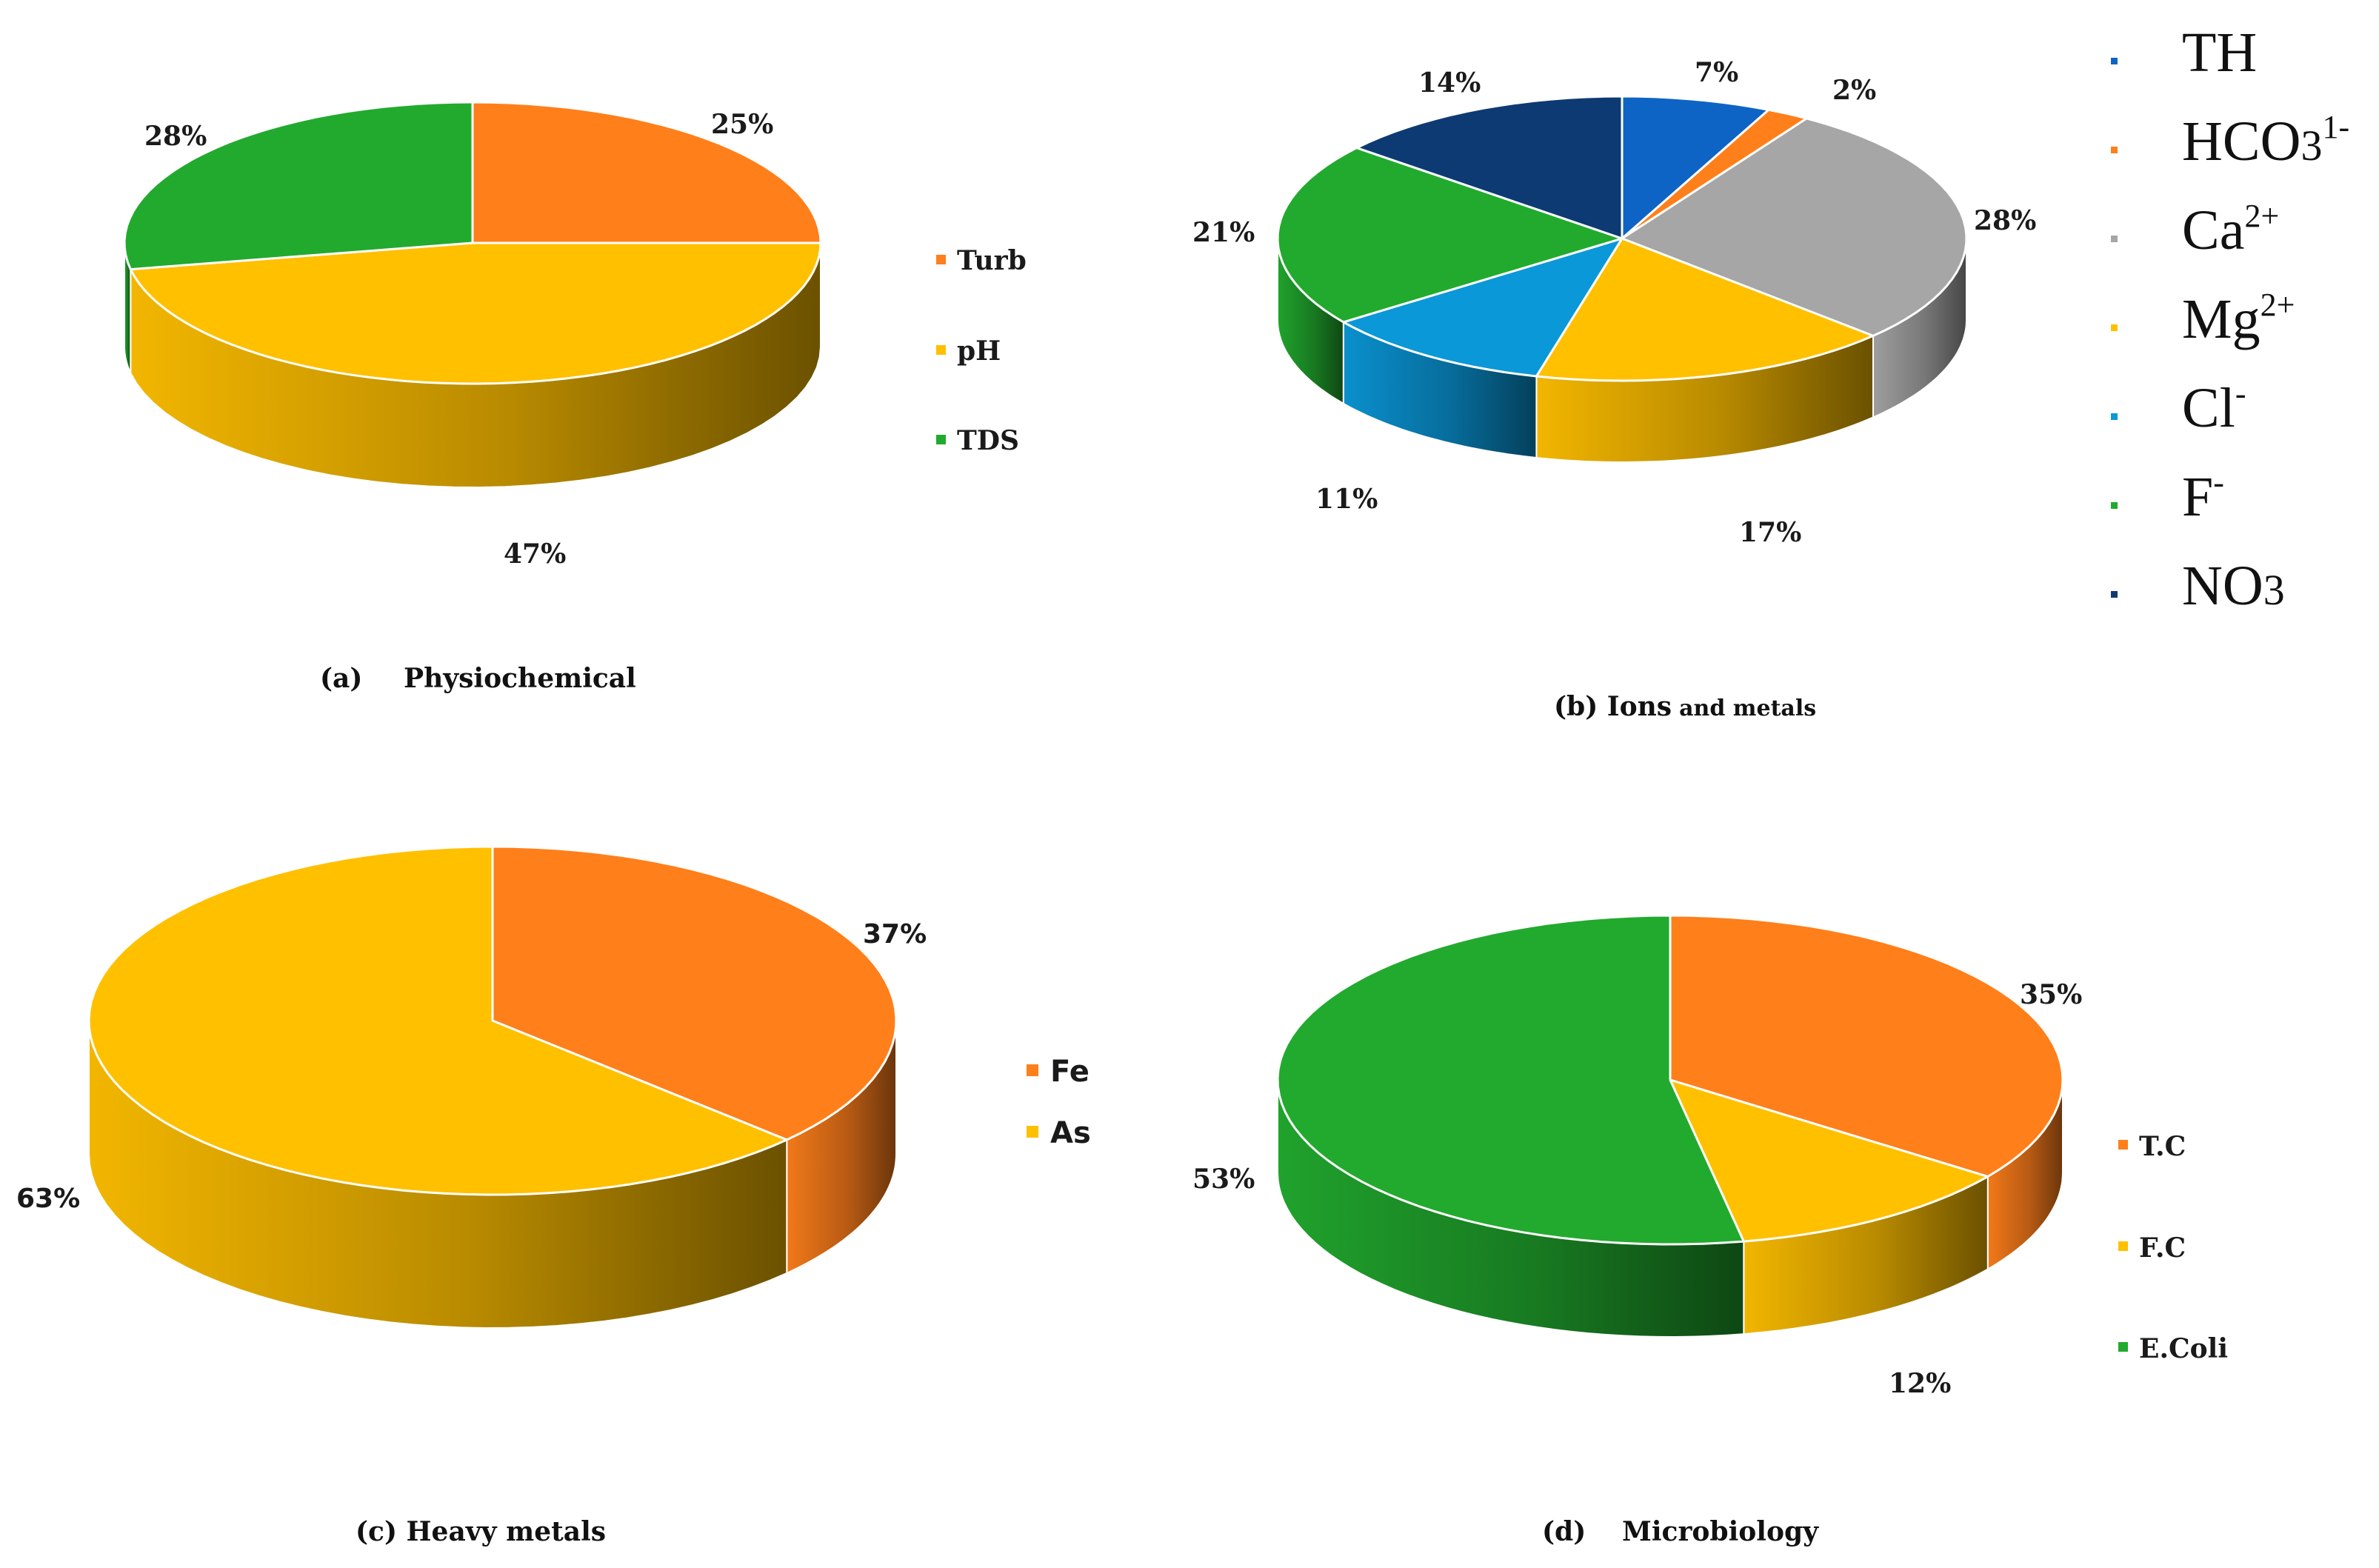  Describe the element at coordinates (1070, 1072) in the screenshot. I see `legend-label-fe: Fe` at that location.